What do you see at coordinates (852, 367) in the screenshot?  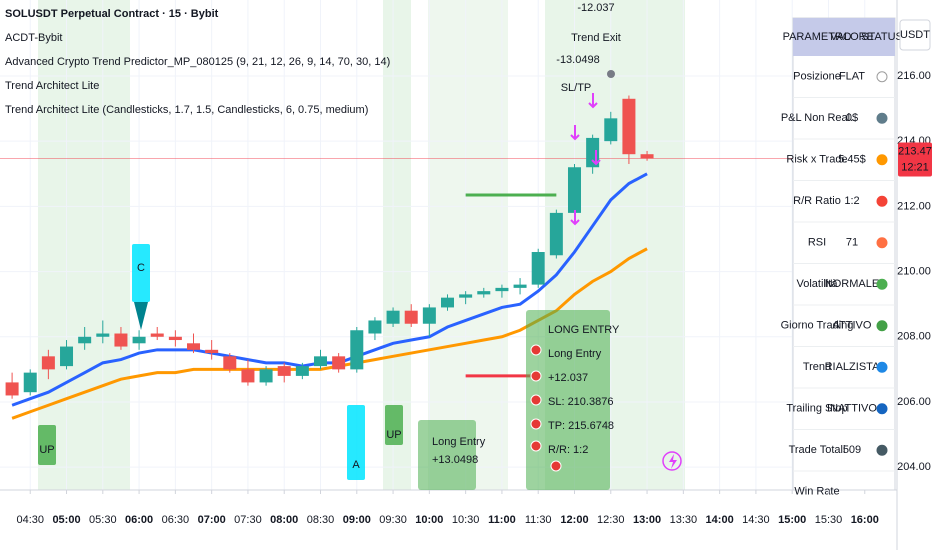 I see `table-cell: RIALZISTA` at bounding box center [852, 367].